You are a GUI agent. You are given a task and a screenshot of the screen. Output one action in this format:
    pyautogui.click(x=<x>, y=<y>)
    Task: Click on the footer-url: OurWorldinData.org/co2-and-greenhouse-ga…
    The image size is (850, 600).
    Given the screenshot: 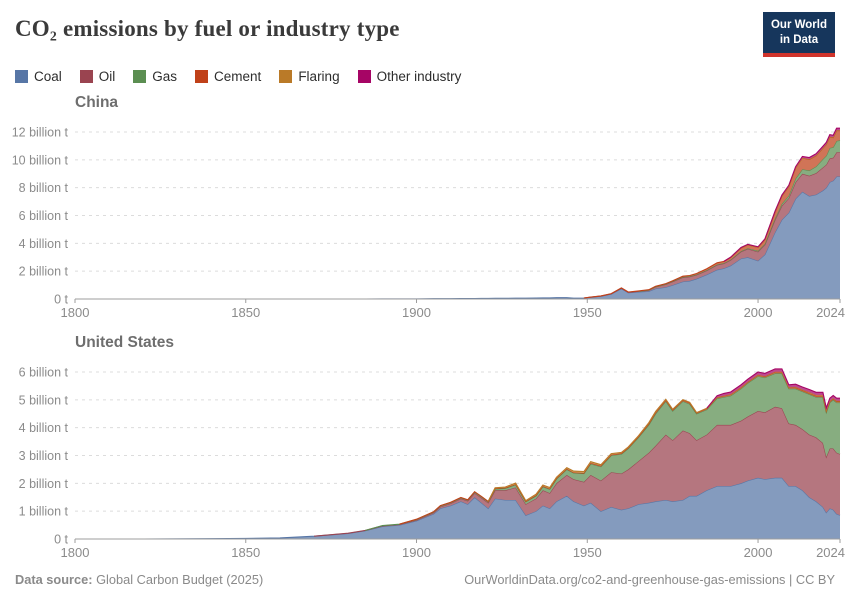 What is the action you would take?
    pyautogui.click(x=649, y=579)
    